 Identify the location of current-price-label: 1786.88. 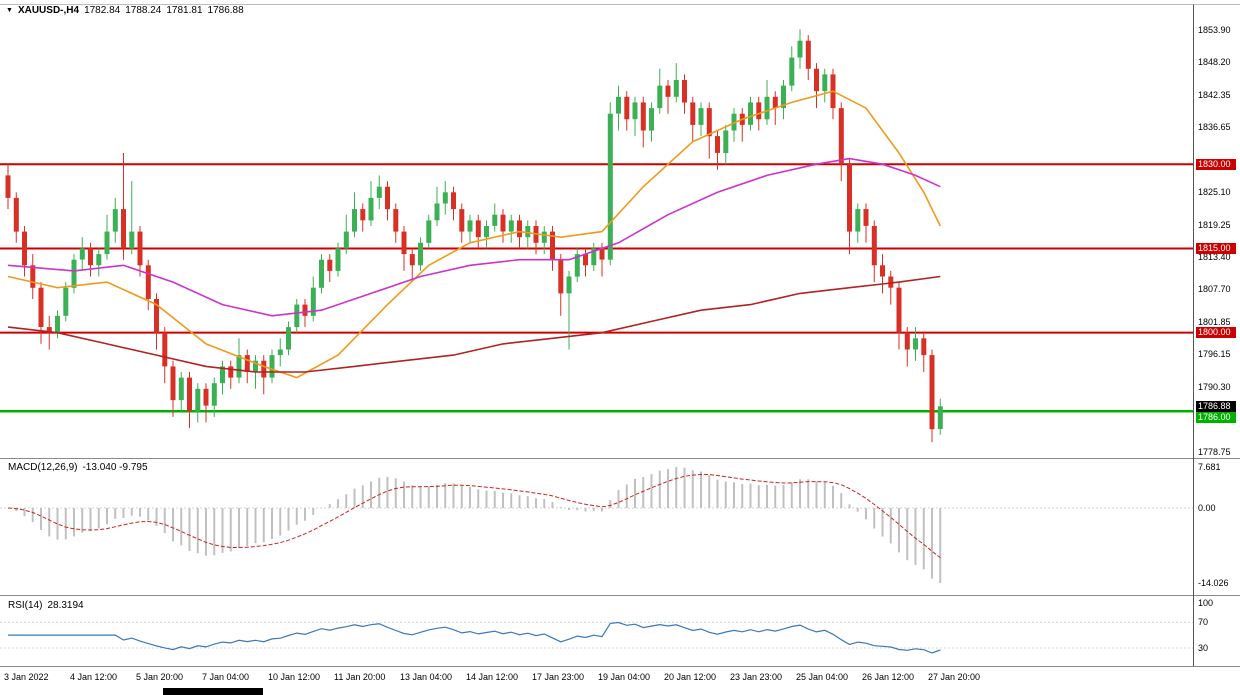
(1216, 406).